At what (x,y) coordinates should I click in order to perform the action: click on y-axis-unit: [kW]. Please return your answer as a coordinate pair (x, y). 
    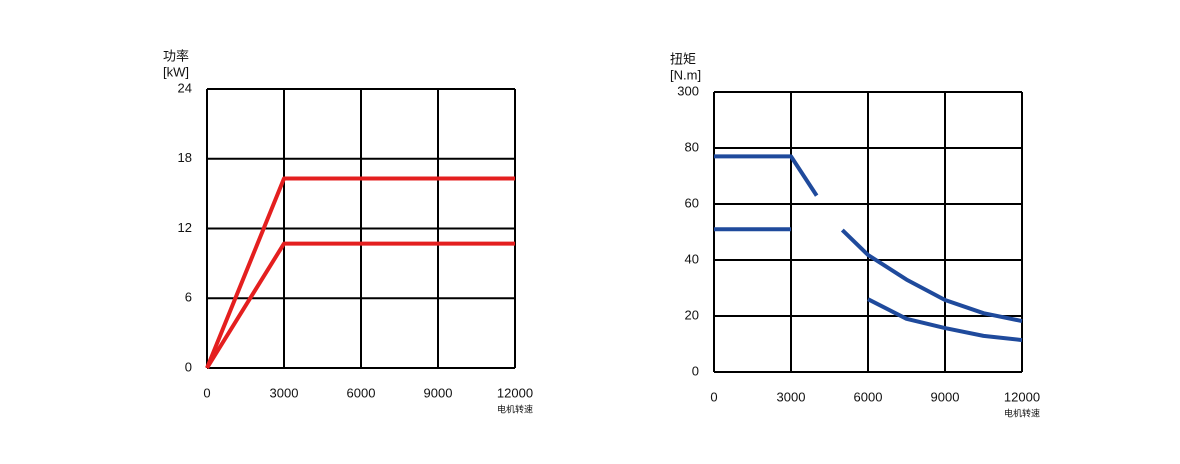
    Looking at the image, I should click on (176, 71).